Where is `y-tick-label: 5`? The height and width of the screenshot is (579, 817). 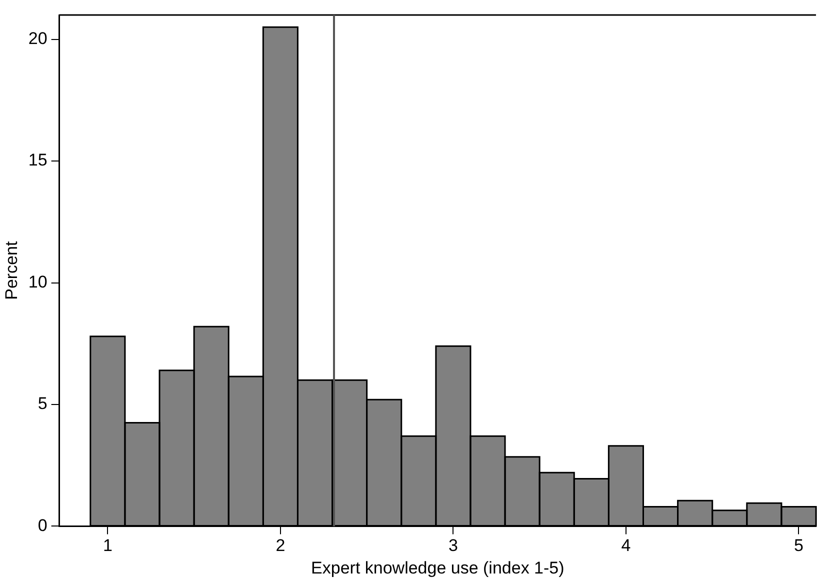
y-tick-label: 5 is located at coordinates (43, 404).